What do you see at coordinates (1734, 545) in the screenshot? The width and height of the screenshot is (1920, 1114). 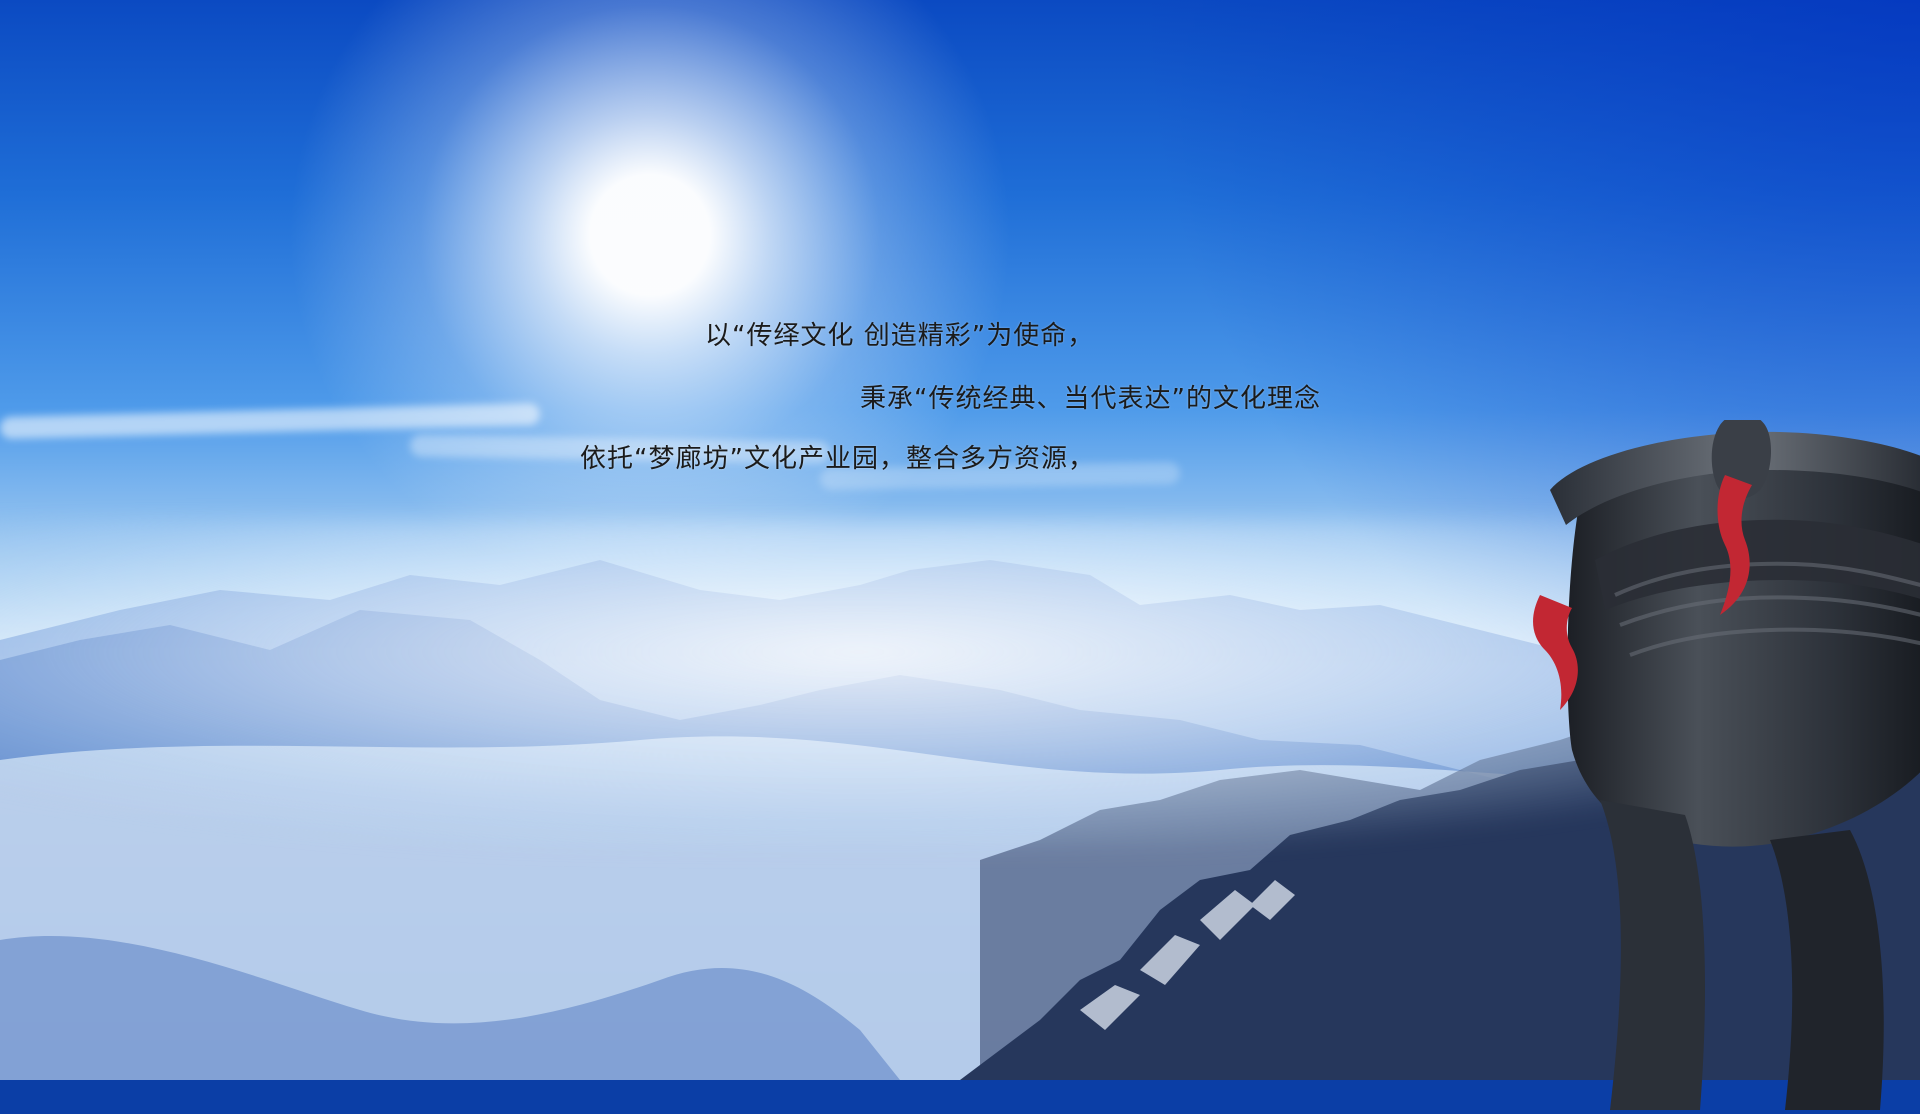 I see `ribbon-top` at bounding box center [1734, 545].